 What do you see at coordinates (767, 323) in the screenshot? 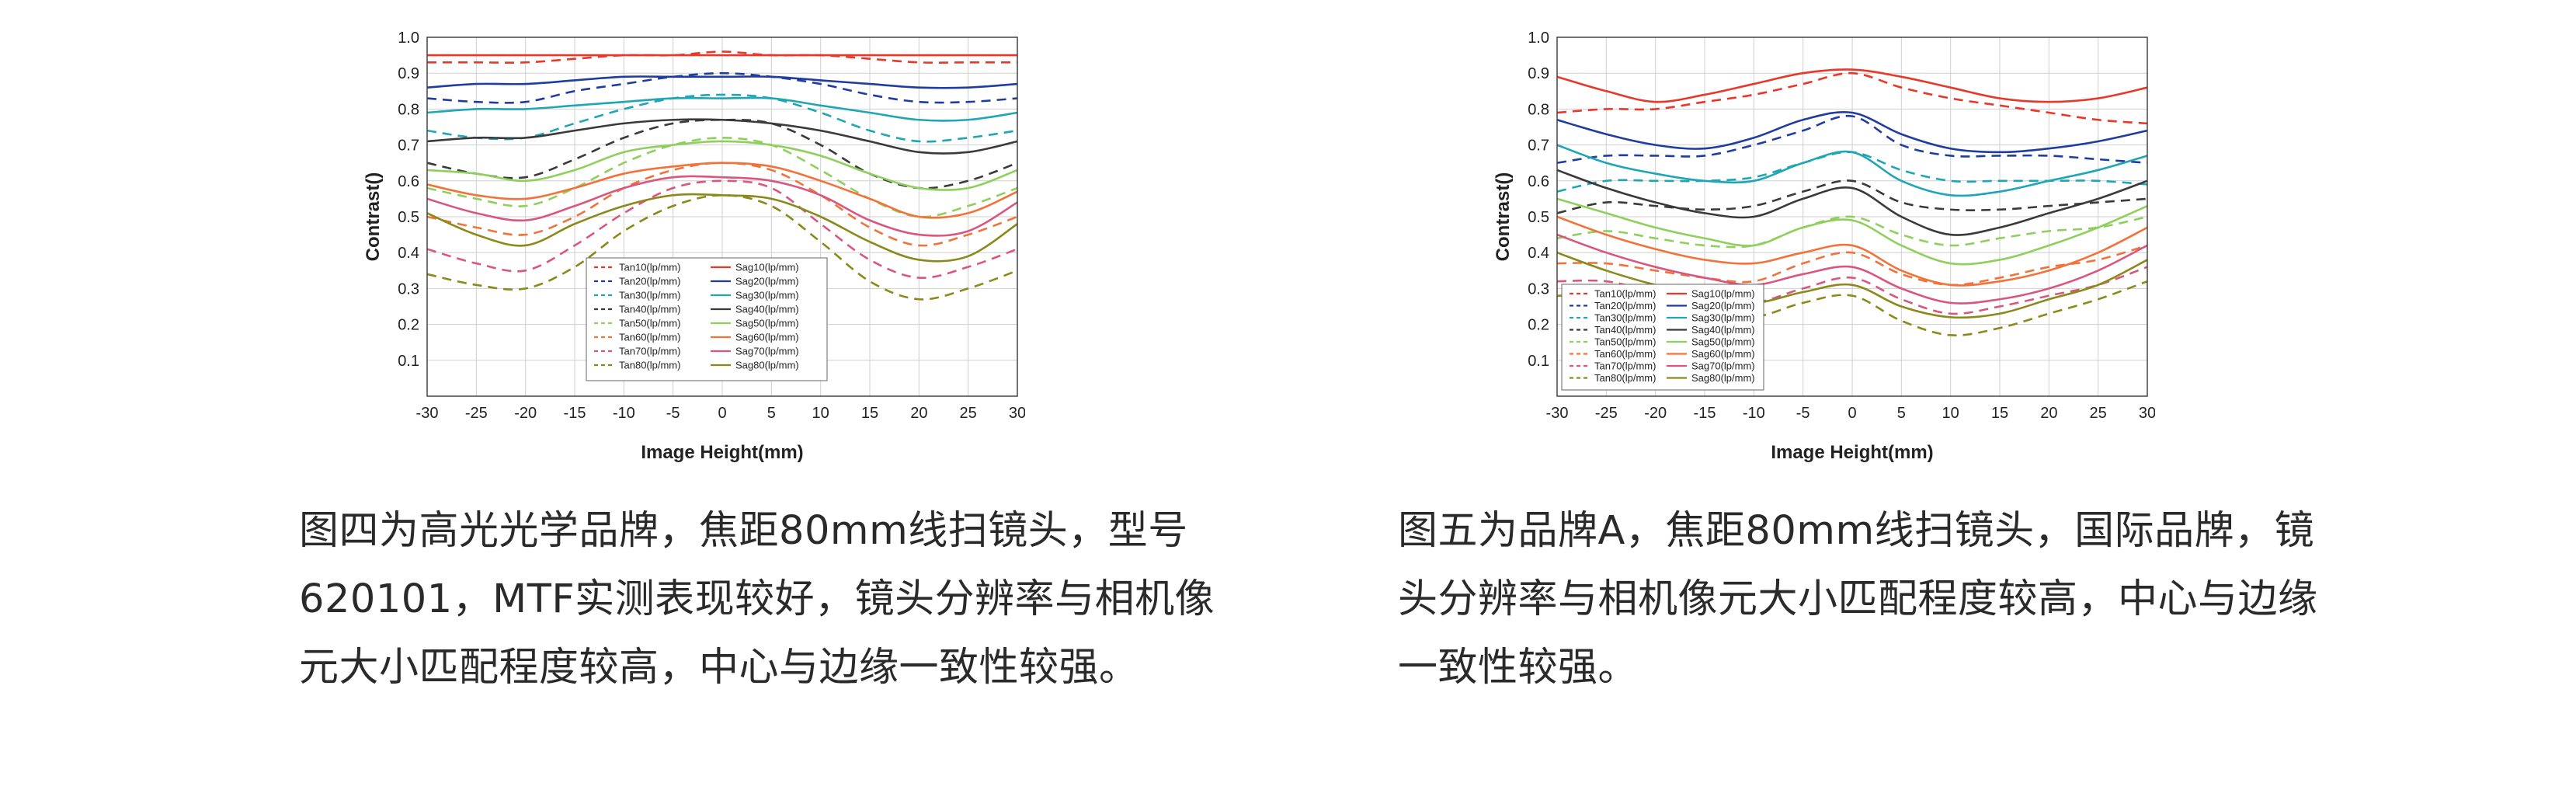
I see `legend-label: Sag50(lp/mm)` at bounding box center [767, 323].